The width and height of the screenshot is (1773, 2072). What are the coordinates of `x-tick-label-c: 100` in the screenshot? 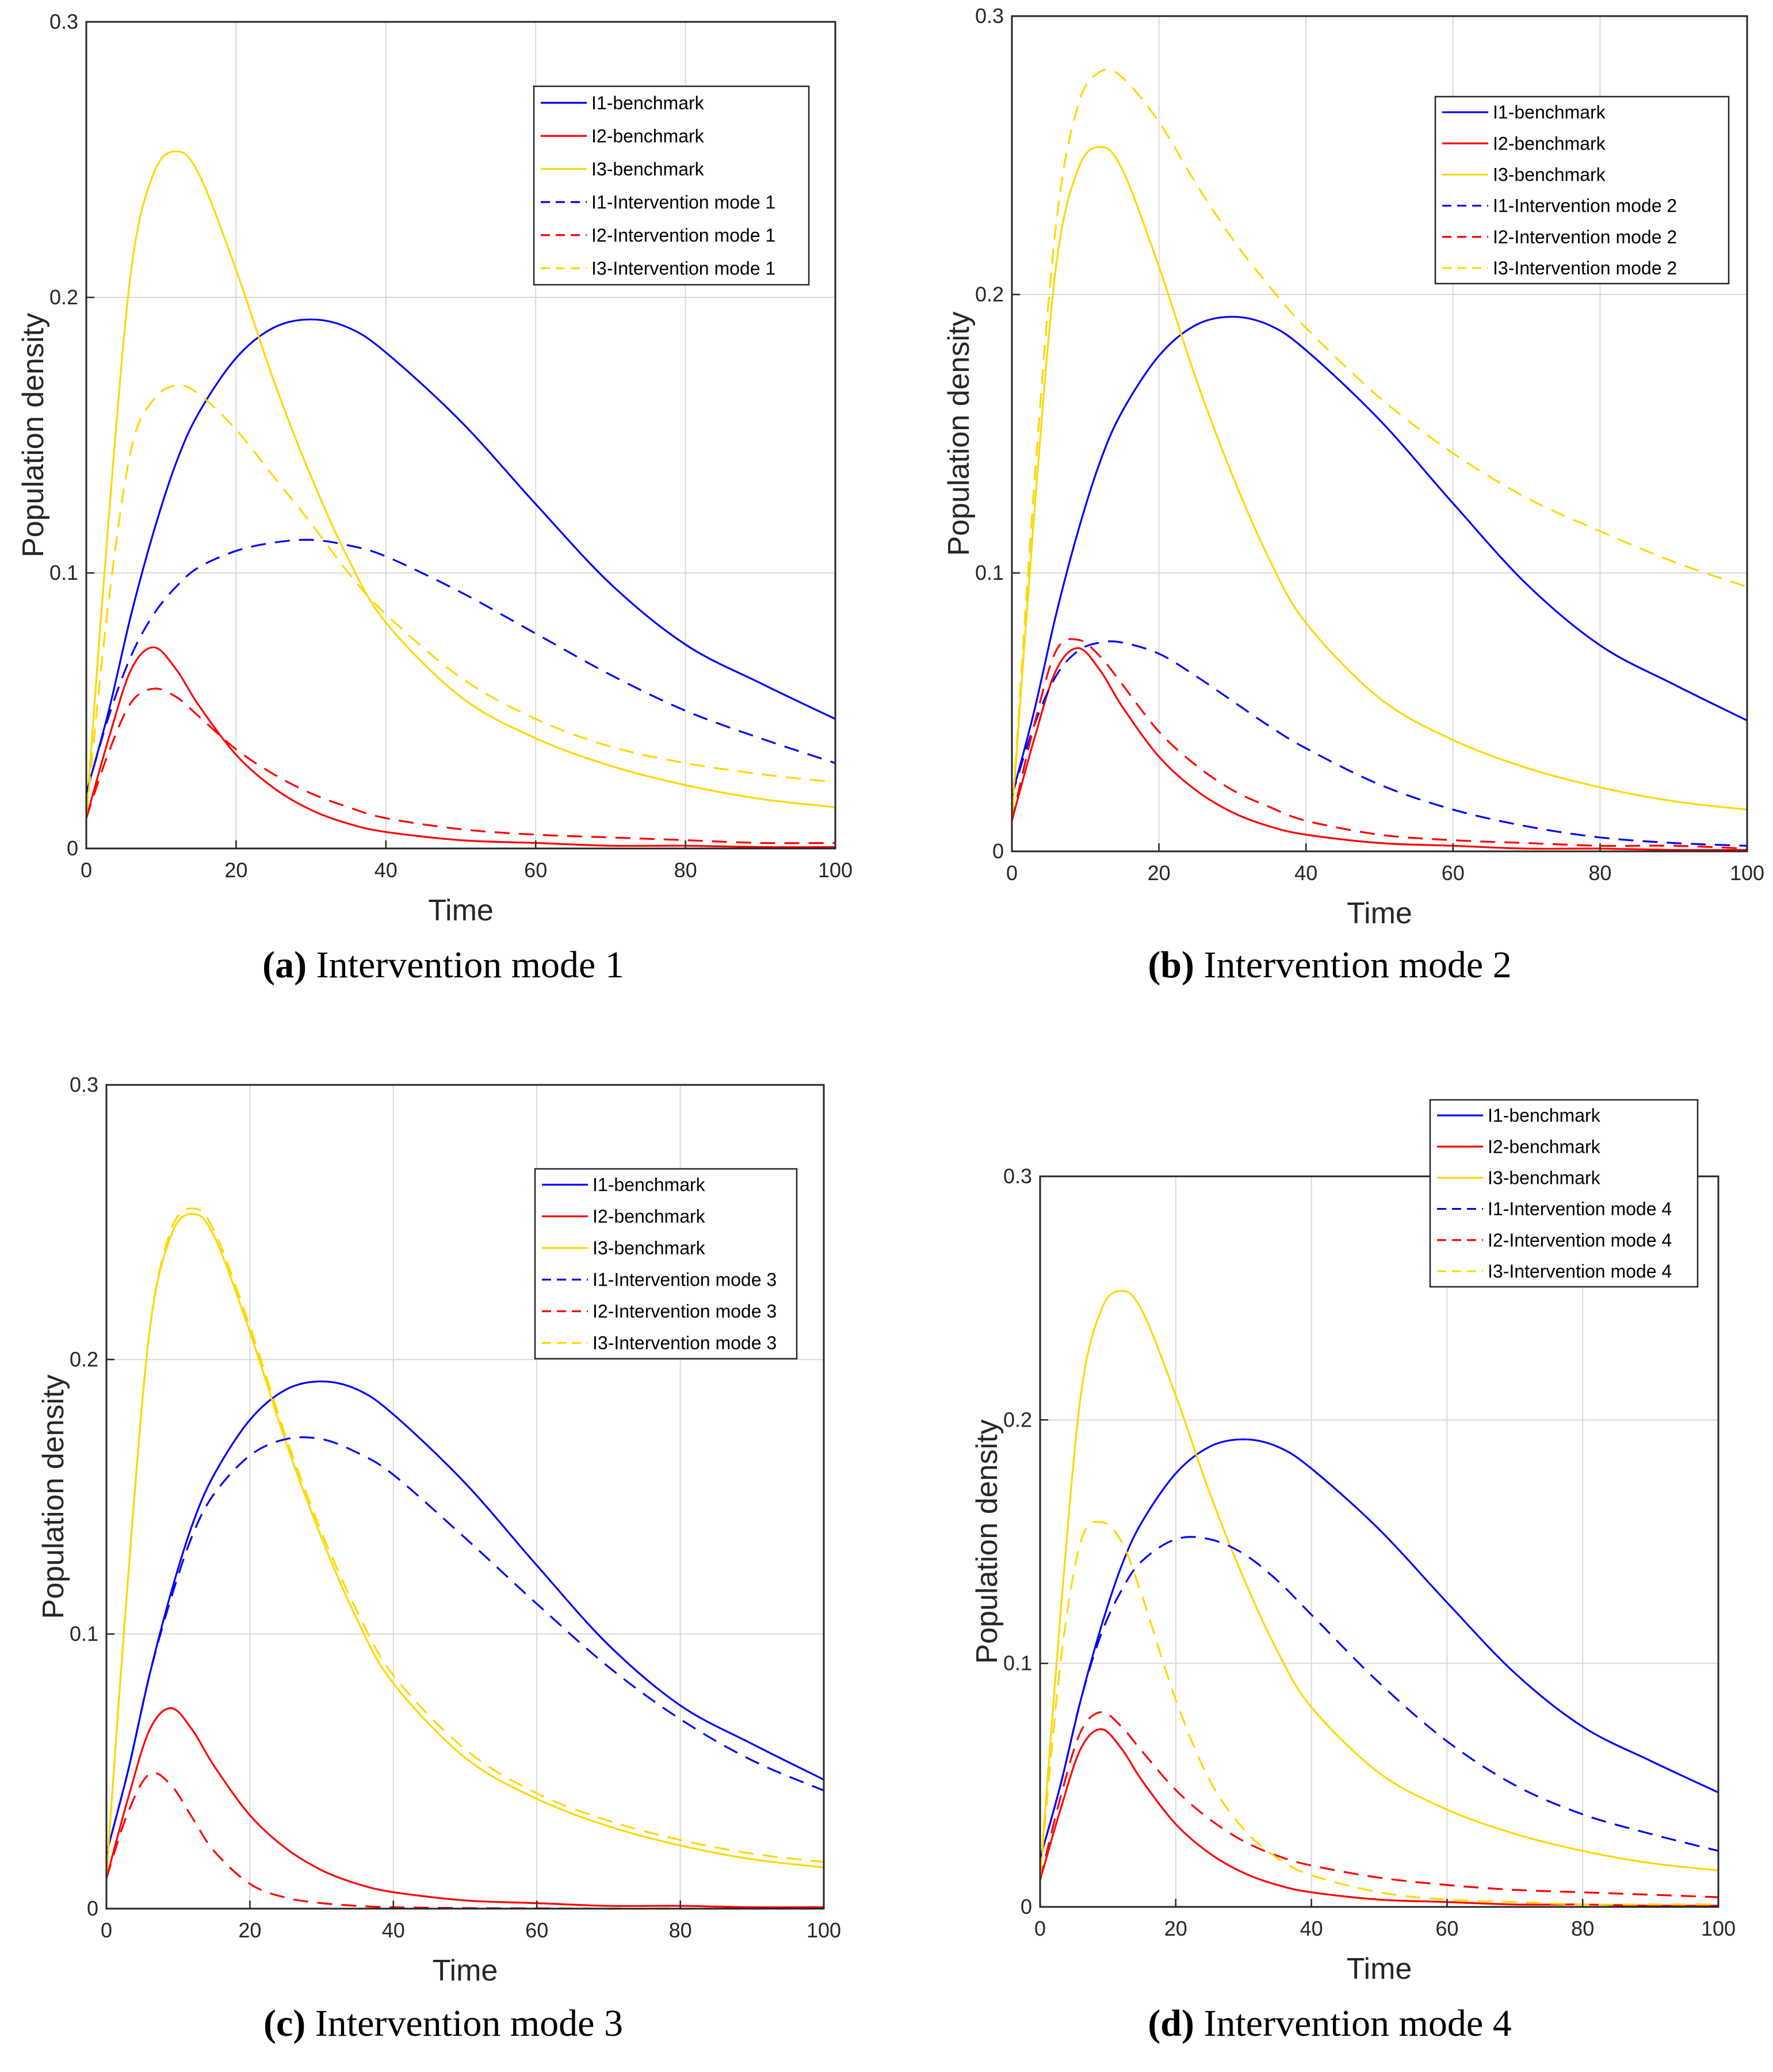 It's located at (824, 1930).